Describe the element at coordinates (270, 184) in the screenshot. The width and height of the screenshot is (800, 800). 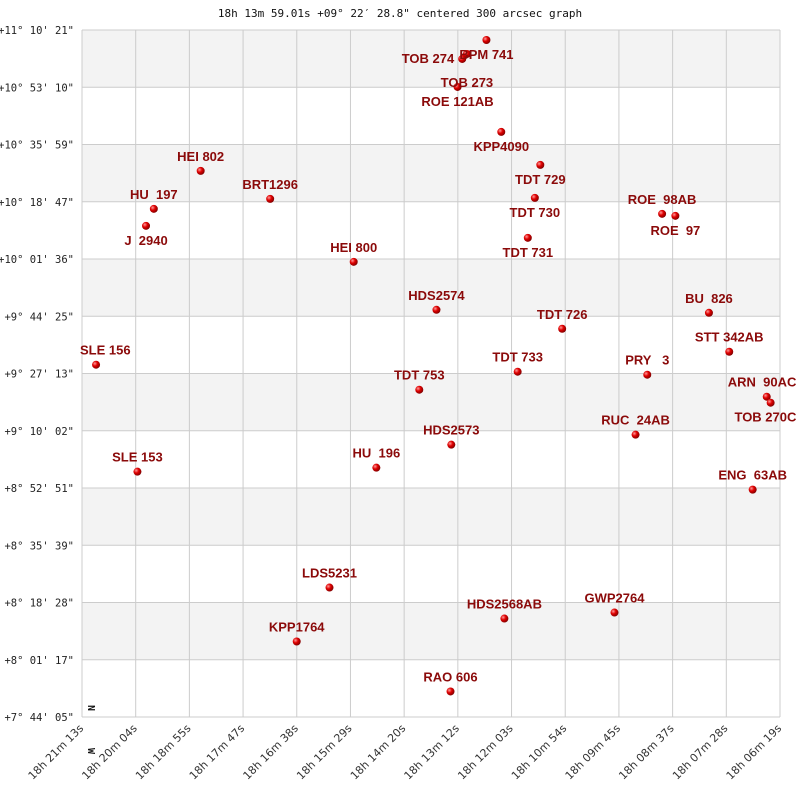
I see `star-label: BRT1296` at that location.